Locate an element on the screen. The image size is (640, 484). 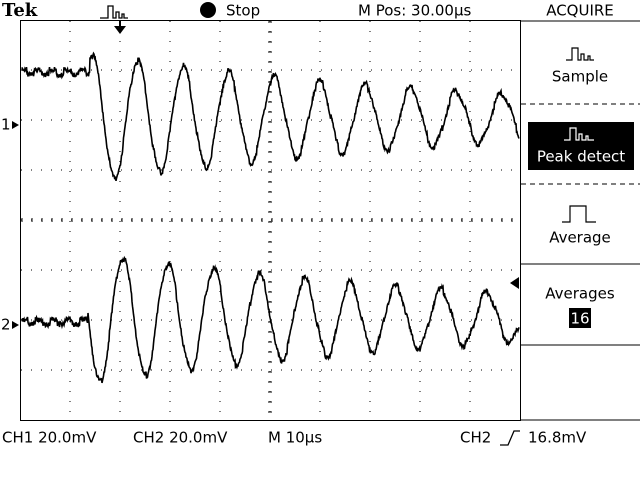
ch1-scale: CH1 20.0mV is located at coordinates (49, 438).